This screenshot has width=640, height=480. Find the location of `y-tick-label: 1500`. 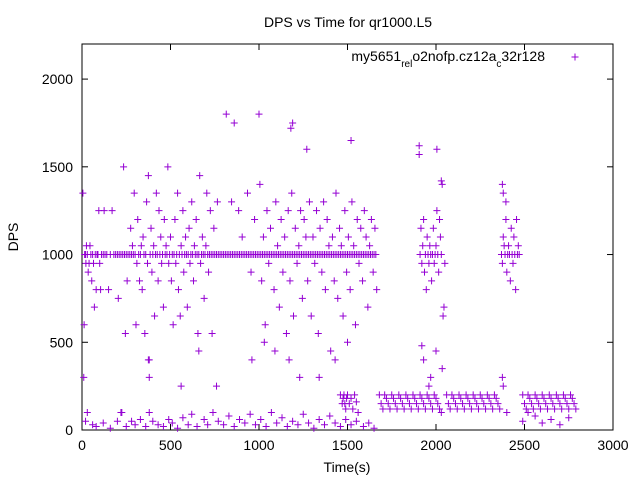

y-tick-label: 1500 is located at coordinates (57, 167).